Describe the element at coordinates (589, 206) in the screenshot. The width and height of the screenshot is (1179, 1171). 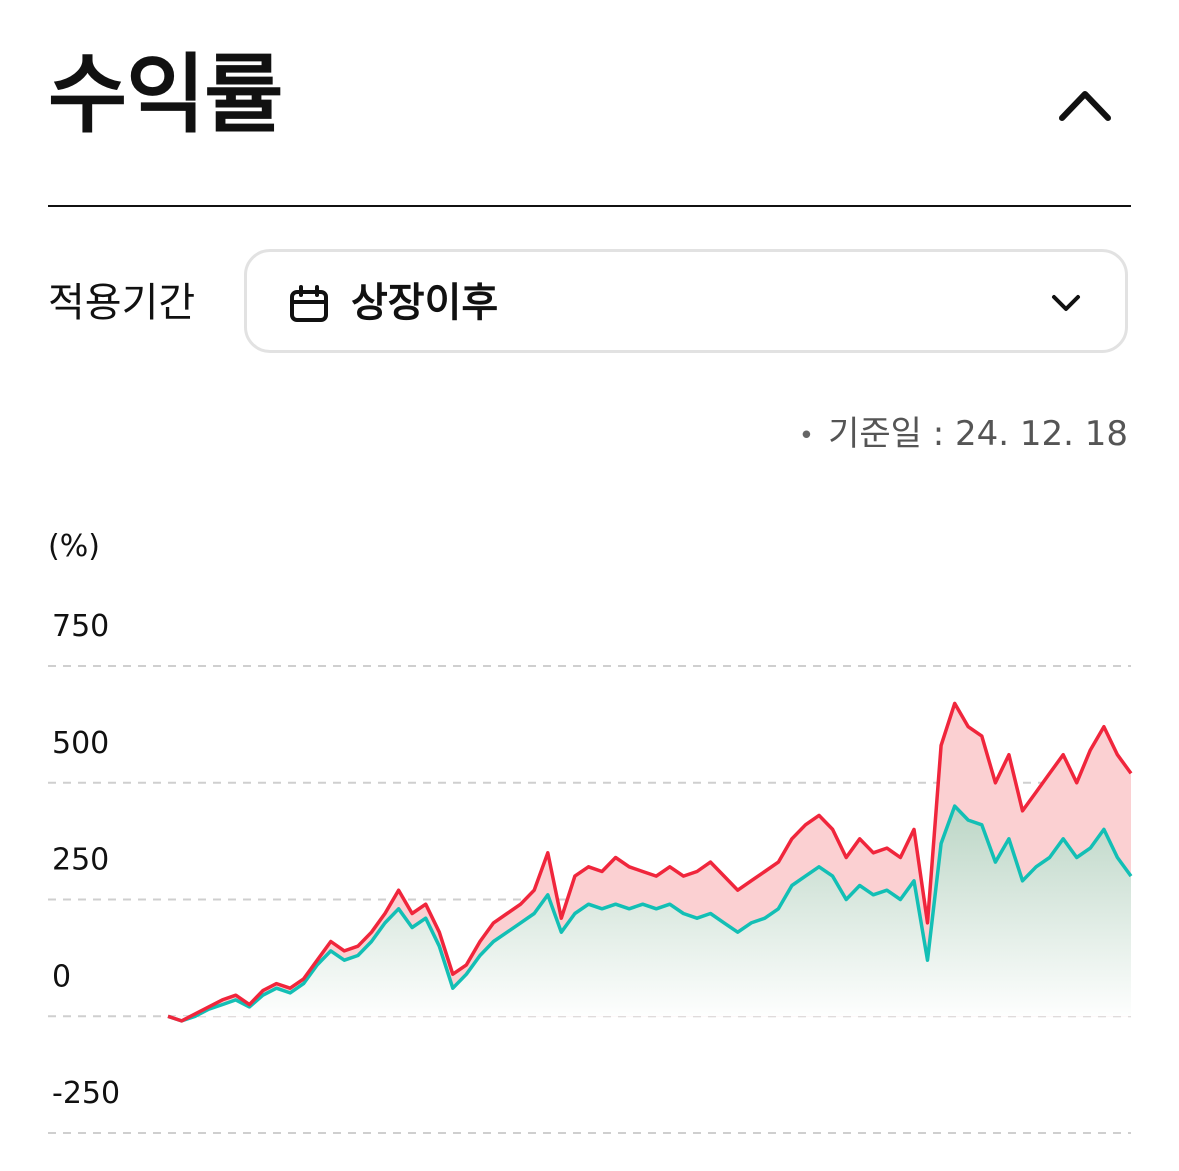
I see `title-divider` at that location.